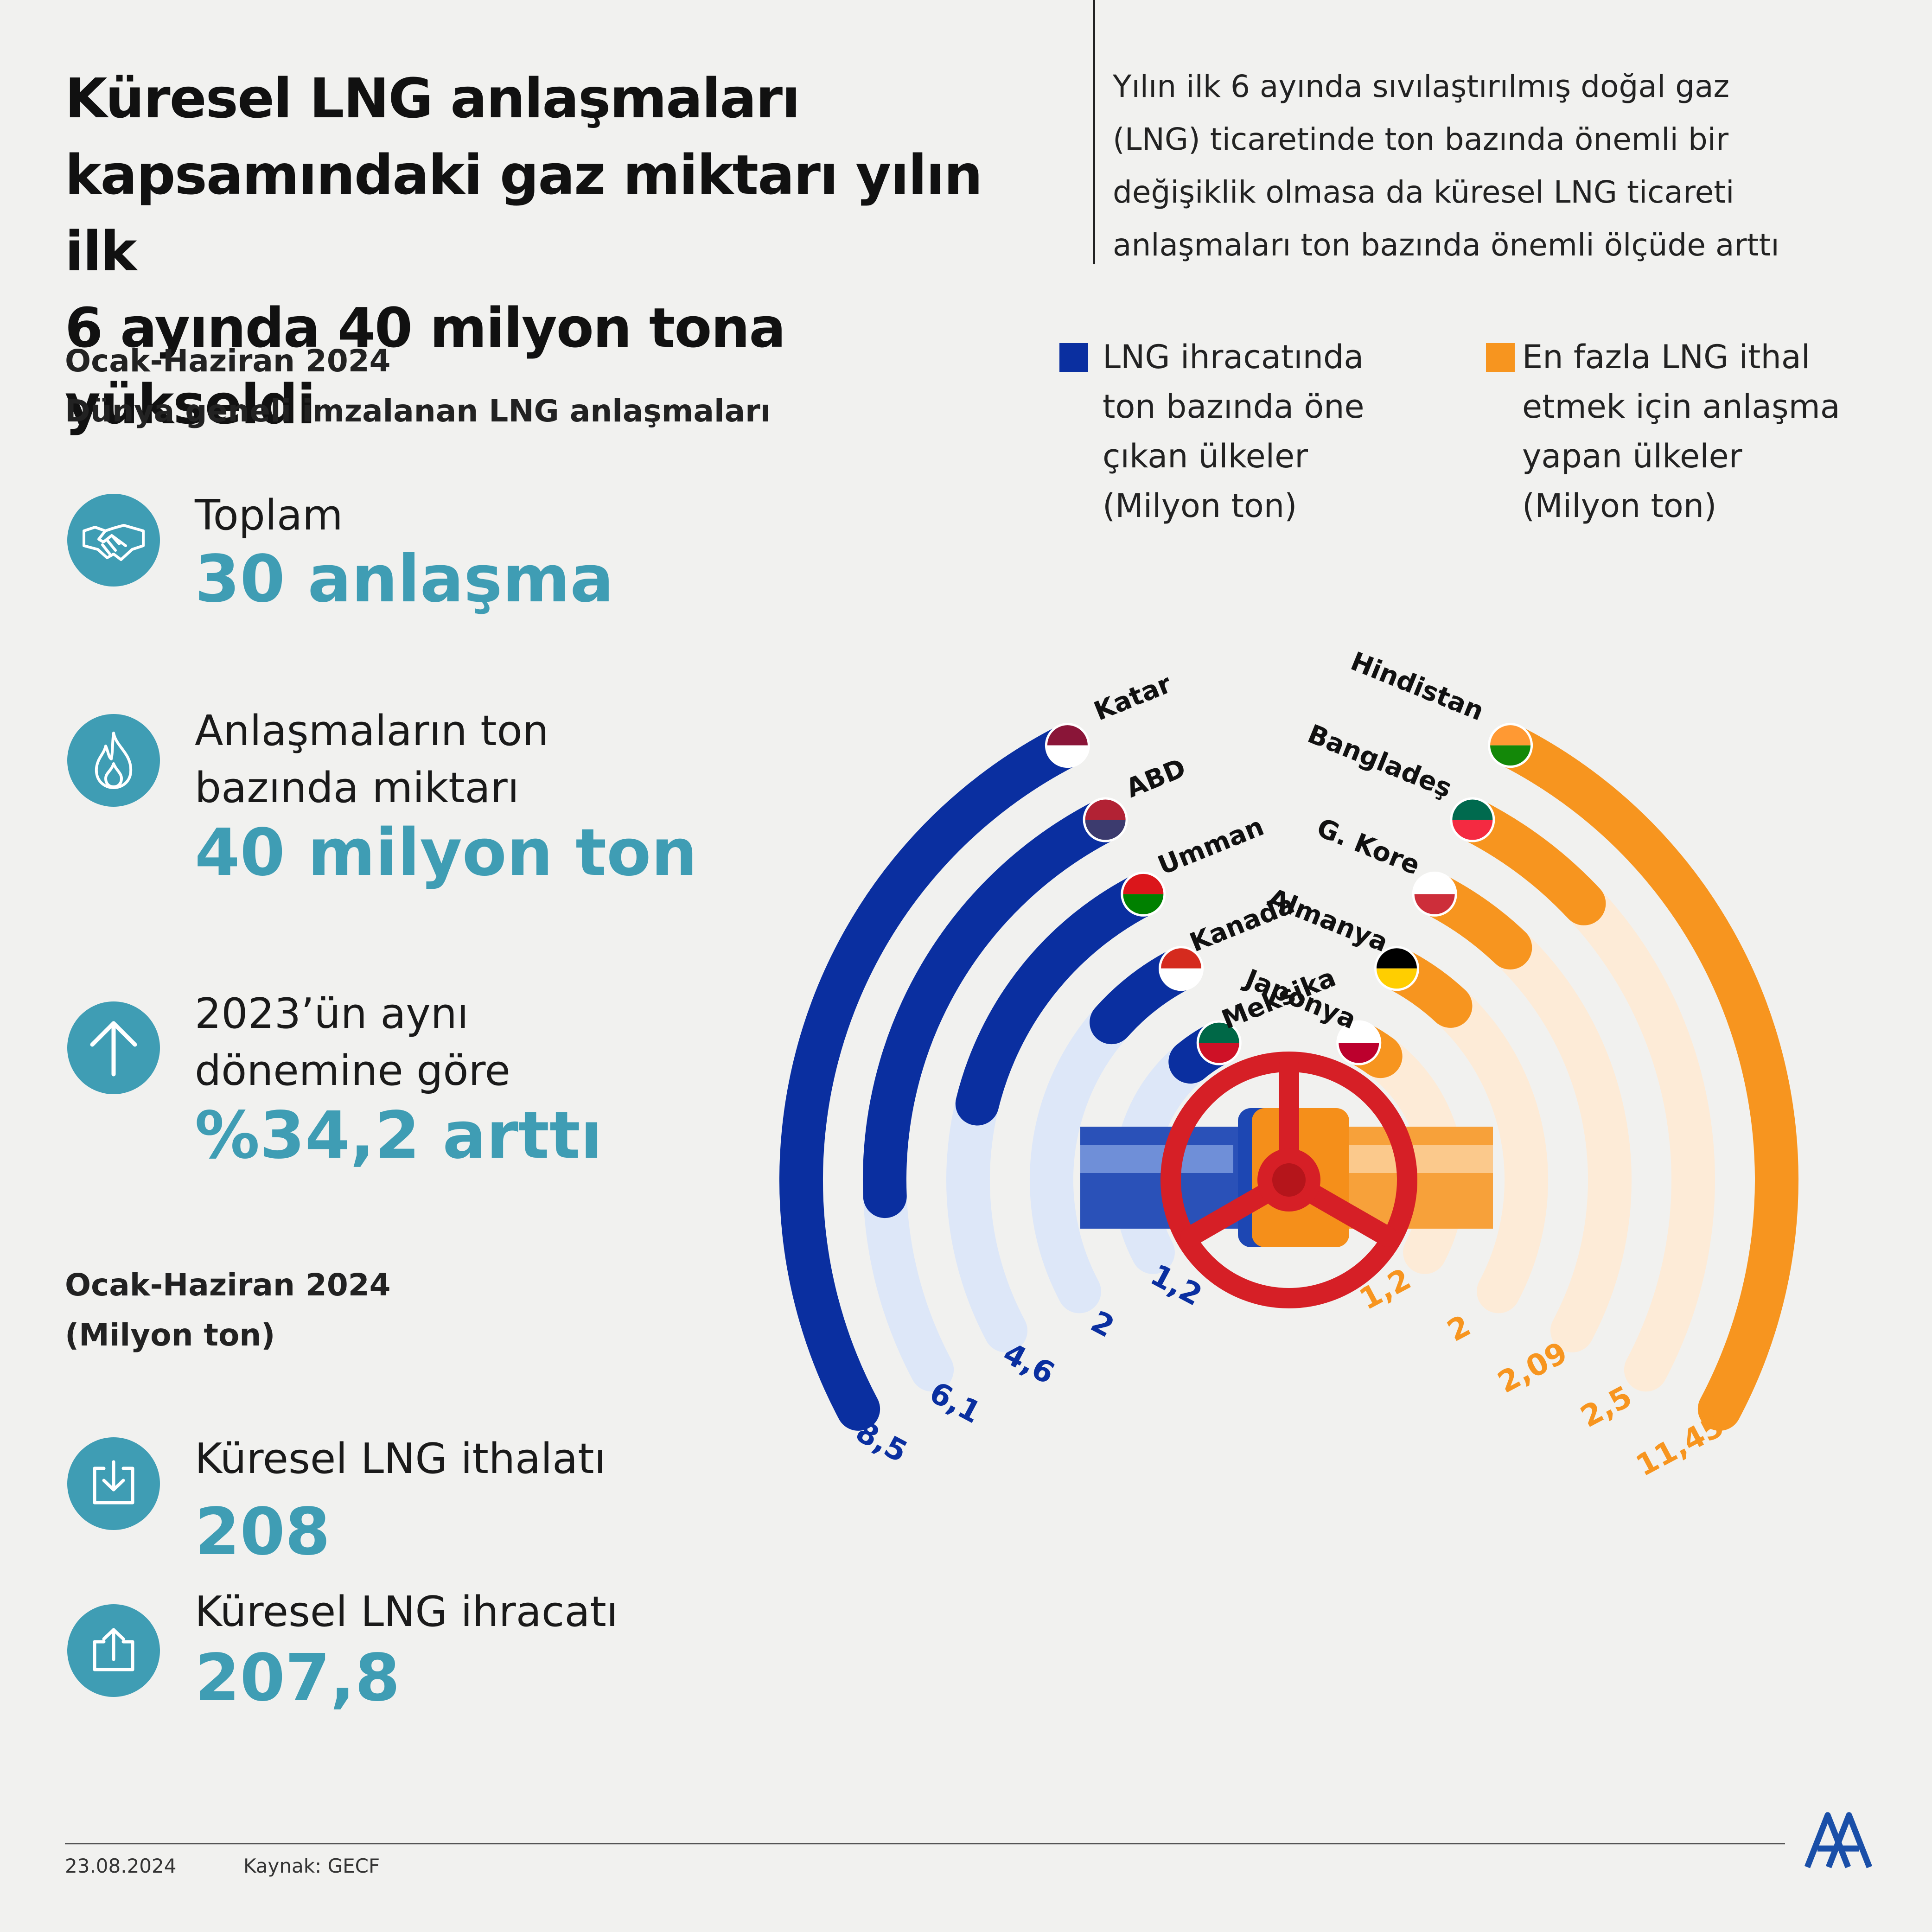  I want to click on title-line: kapsamındaki gaz miktarı yılın ilk, so click(524, 213).